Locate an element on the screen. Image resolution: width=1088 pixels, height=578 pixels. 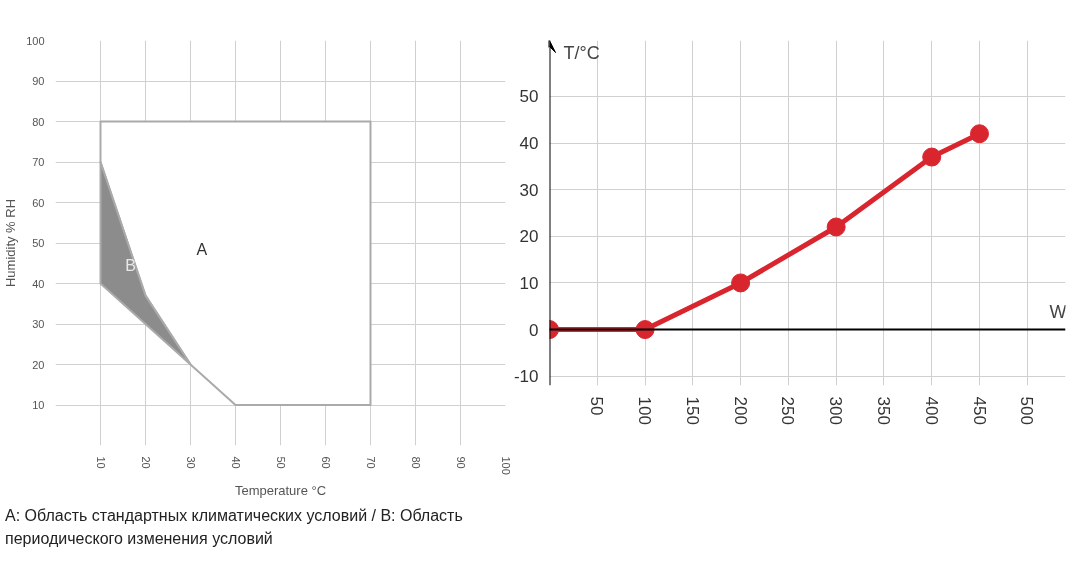
x-tick-label: 20 is located at coordinates (145, 462).